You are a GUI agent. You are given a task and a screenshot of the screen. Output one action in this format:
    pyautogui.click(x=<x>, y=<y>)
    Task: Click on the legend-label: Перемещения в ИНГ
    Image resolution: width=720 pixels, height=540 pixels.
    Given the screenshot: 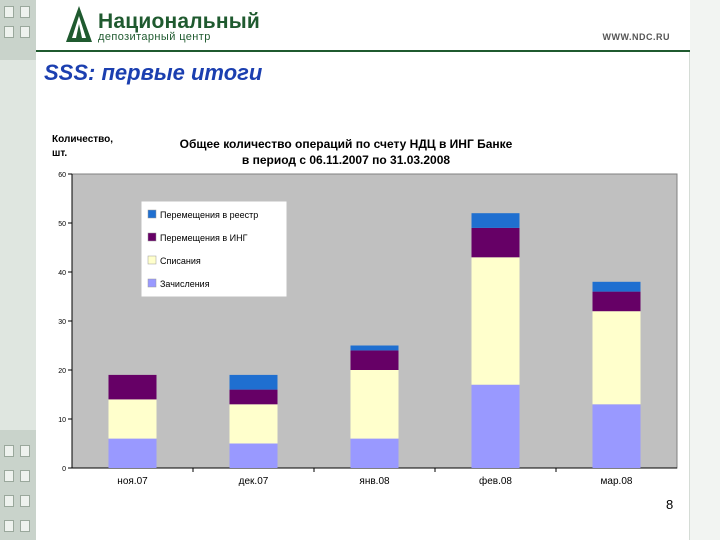 What is the action you would take?
    pyautogui.click(x=204, y=238)
    